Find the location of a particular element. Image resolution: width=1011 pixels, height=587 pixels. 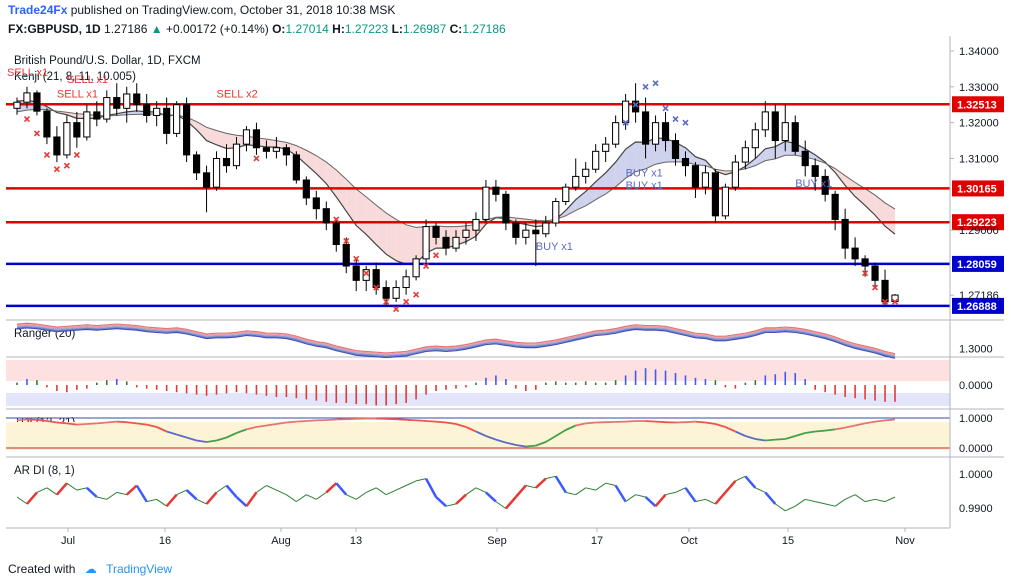

time-tick-label: 17 is located at coordinates (597, 541).